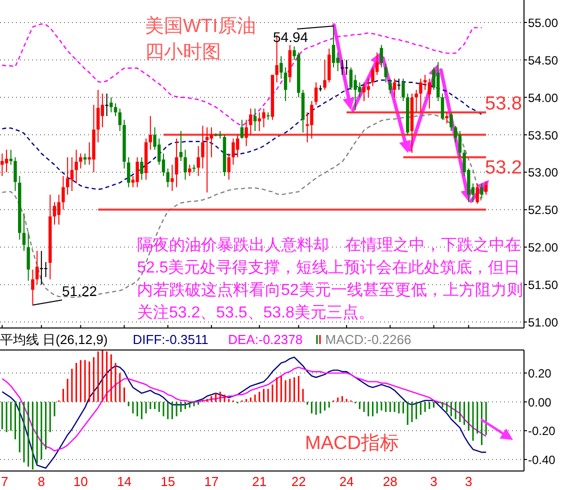 This screenshot has height=490, width=562. What do you see at coordinates (170, 339) in the screenshot?
I see `series-label: DIFF:-0.3511` at bounding box center [170, 339].